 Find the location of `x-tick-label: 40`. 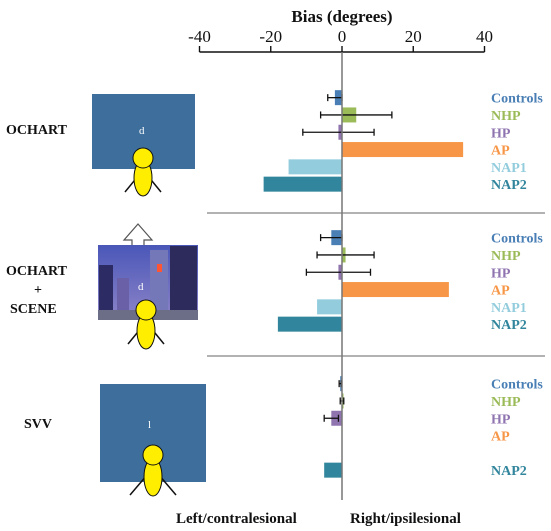

x-tick-label: 40 is located at coordinates (484, 36).